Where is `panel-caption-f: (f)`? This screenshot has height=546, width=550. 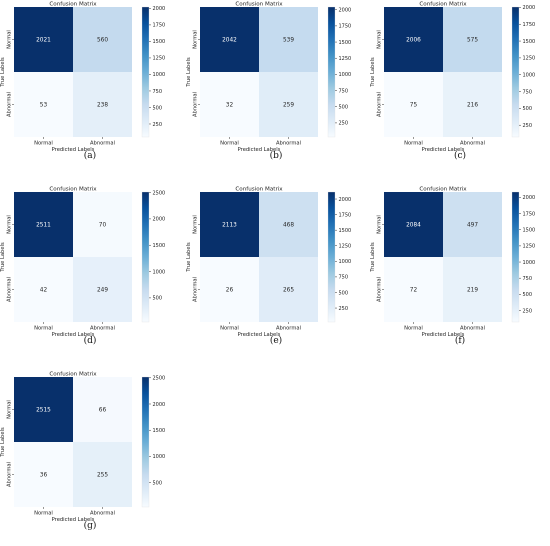 panel-caption-f: (f) is located at coordinates (460, 341).